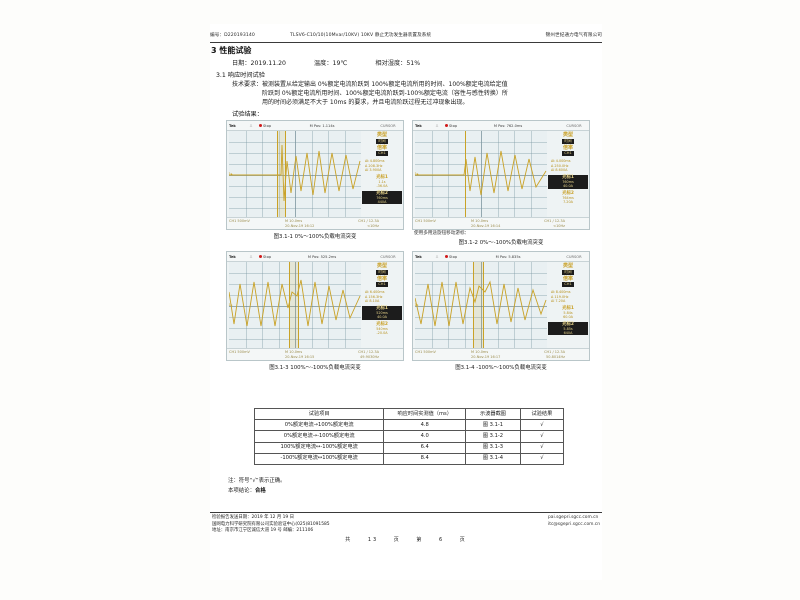  What do you see at coordinates (322, 256) in the screenshot?
I see `horizontal-position: M Pos: 525.2ms` at bounding box center [322, 256].